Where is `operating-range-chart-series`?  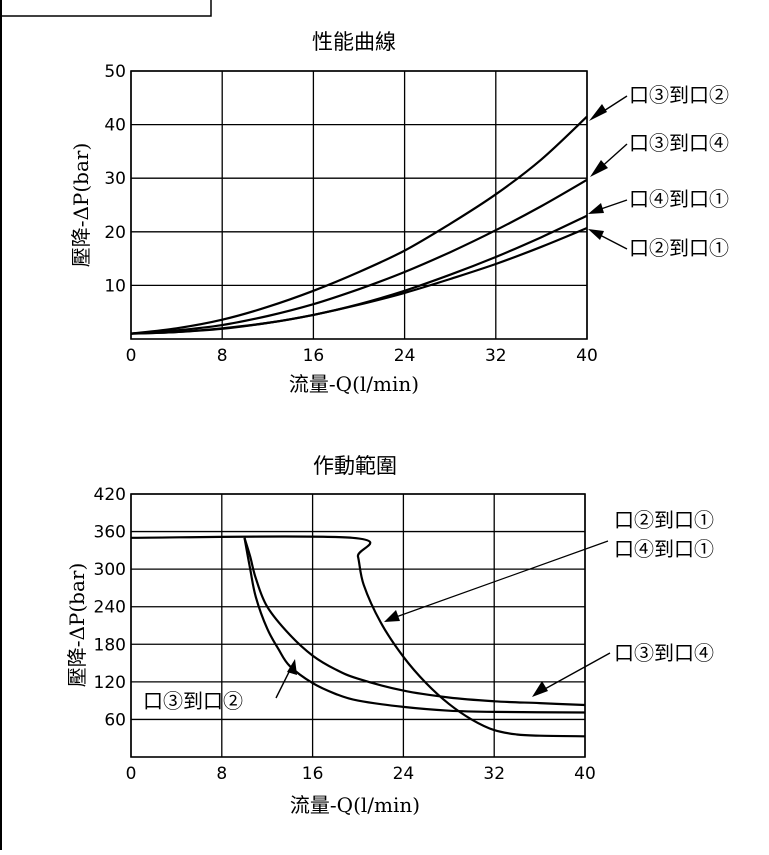 operating-range-chart-series is located at coordinates (358, 636).